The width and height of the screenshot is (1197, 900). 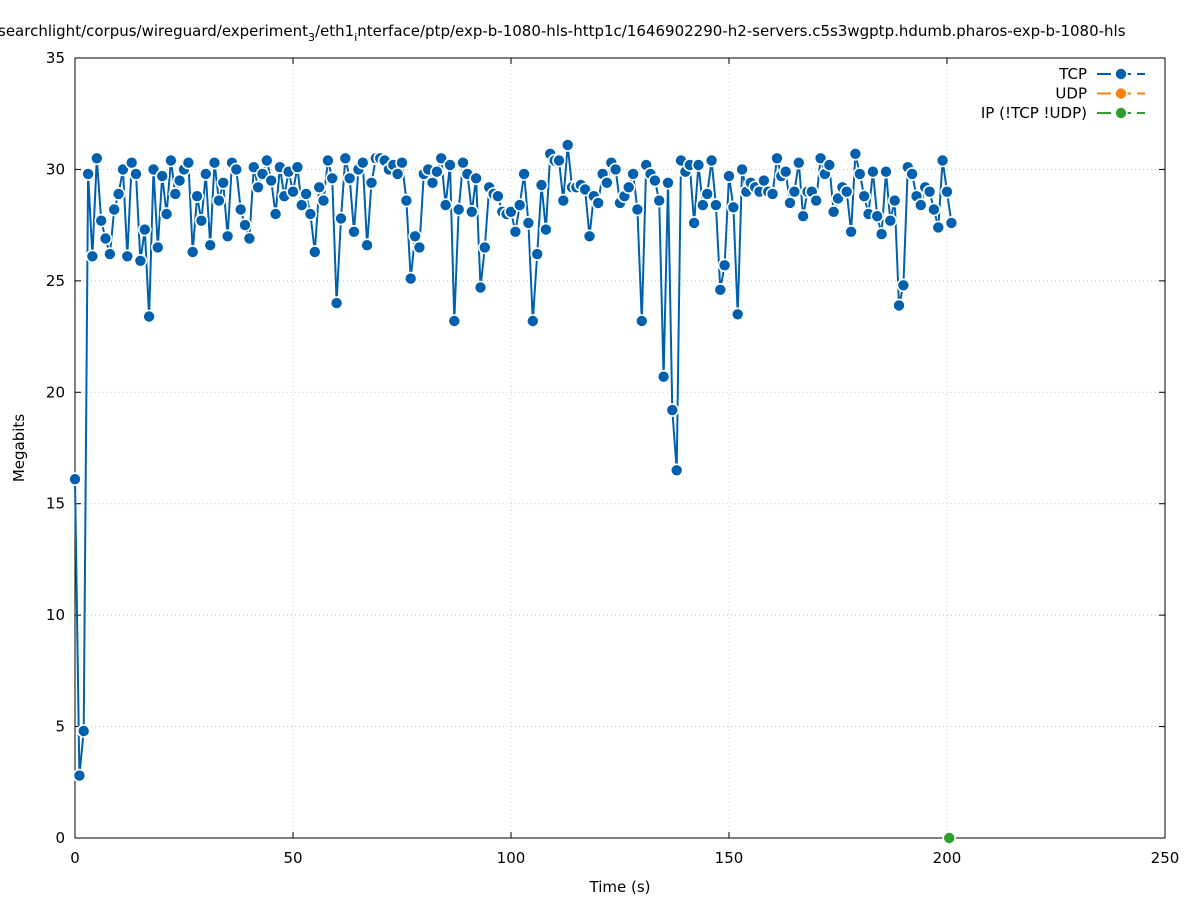 I want to click on y-tick-label-5: 25, so click(x=55, y=281).